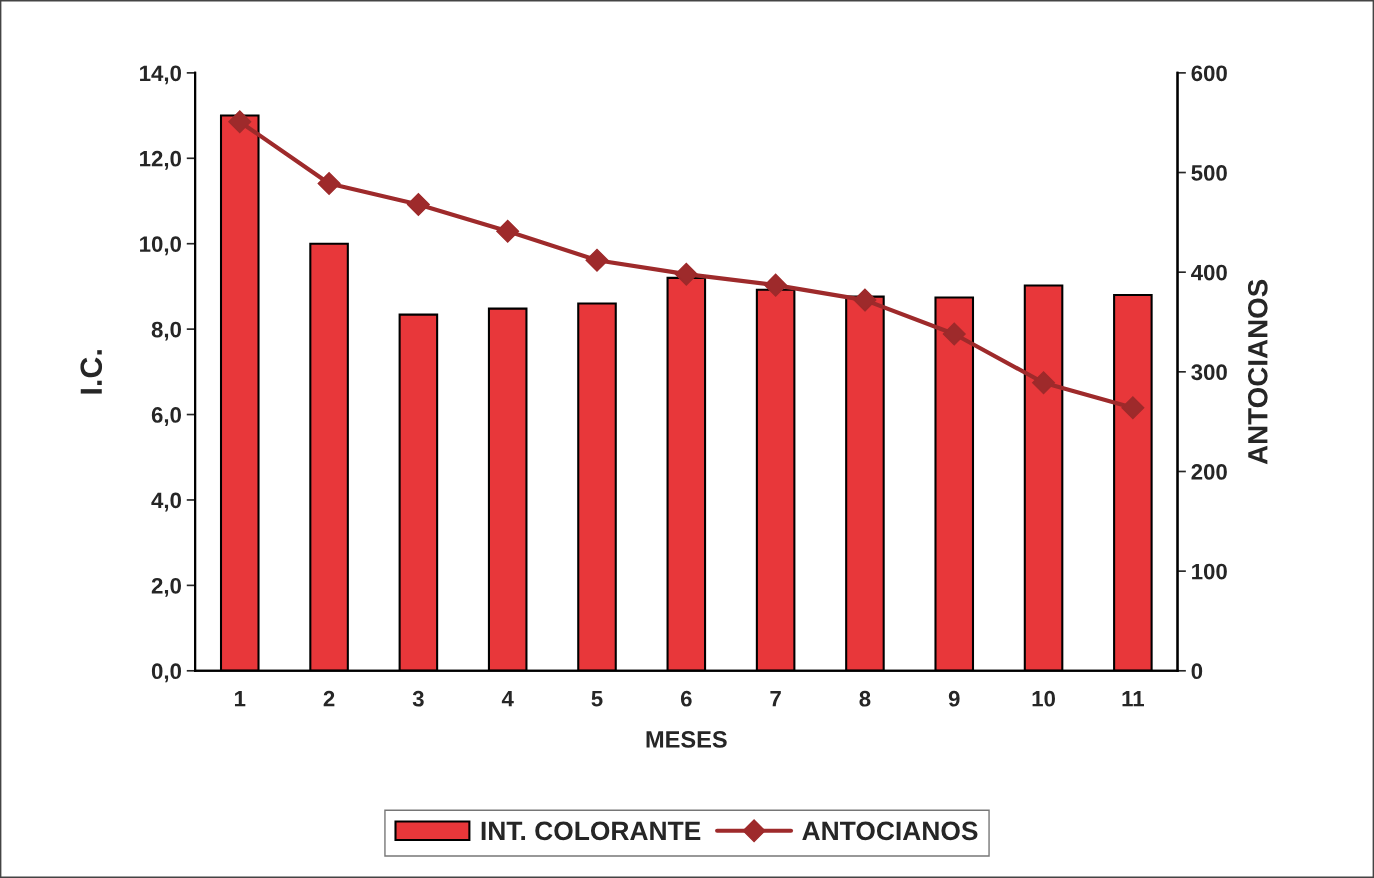 Image resolution: width=1374 pixels, height=878 pixels. I want to click on x-tick-label: 3, so click(418, 698).